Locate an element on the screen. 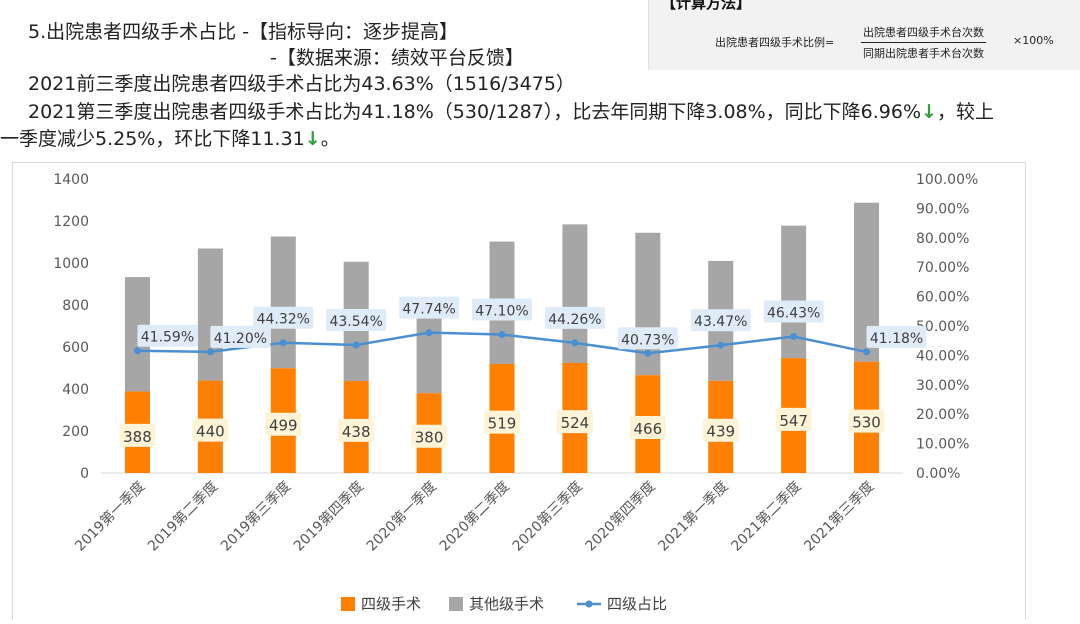 The image size is (1080, 624). formula-denominator: 同期出院患者手术台次数 is located at coordinates (923, 53).